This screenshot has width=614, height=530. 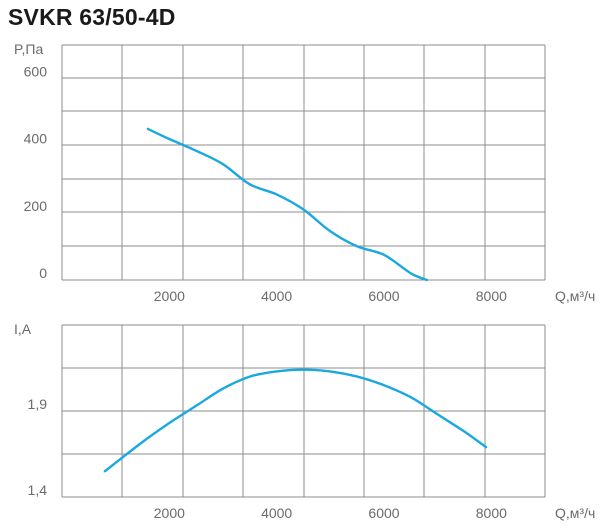 What do you see at coordinates (36, 139) in the screenshot?
I see `y-tick-label: 400` at bounding box center [36, 139].